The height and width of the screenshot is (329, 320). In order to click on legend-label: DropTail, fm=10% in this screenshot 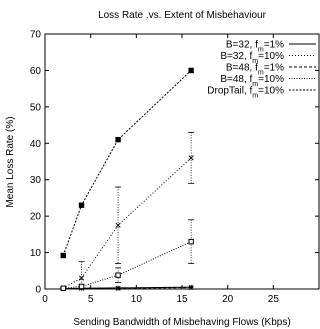, I will do `click(245, 93)`.